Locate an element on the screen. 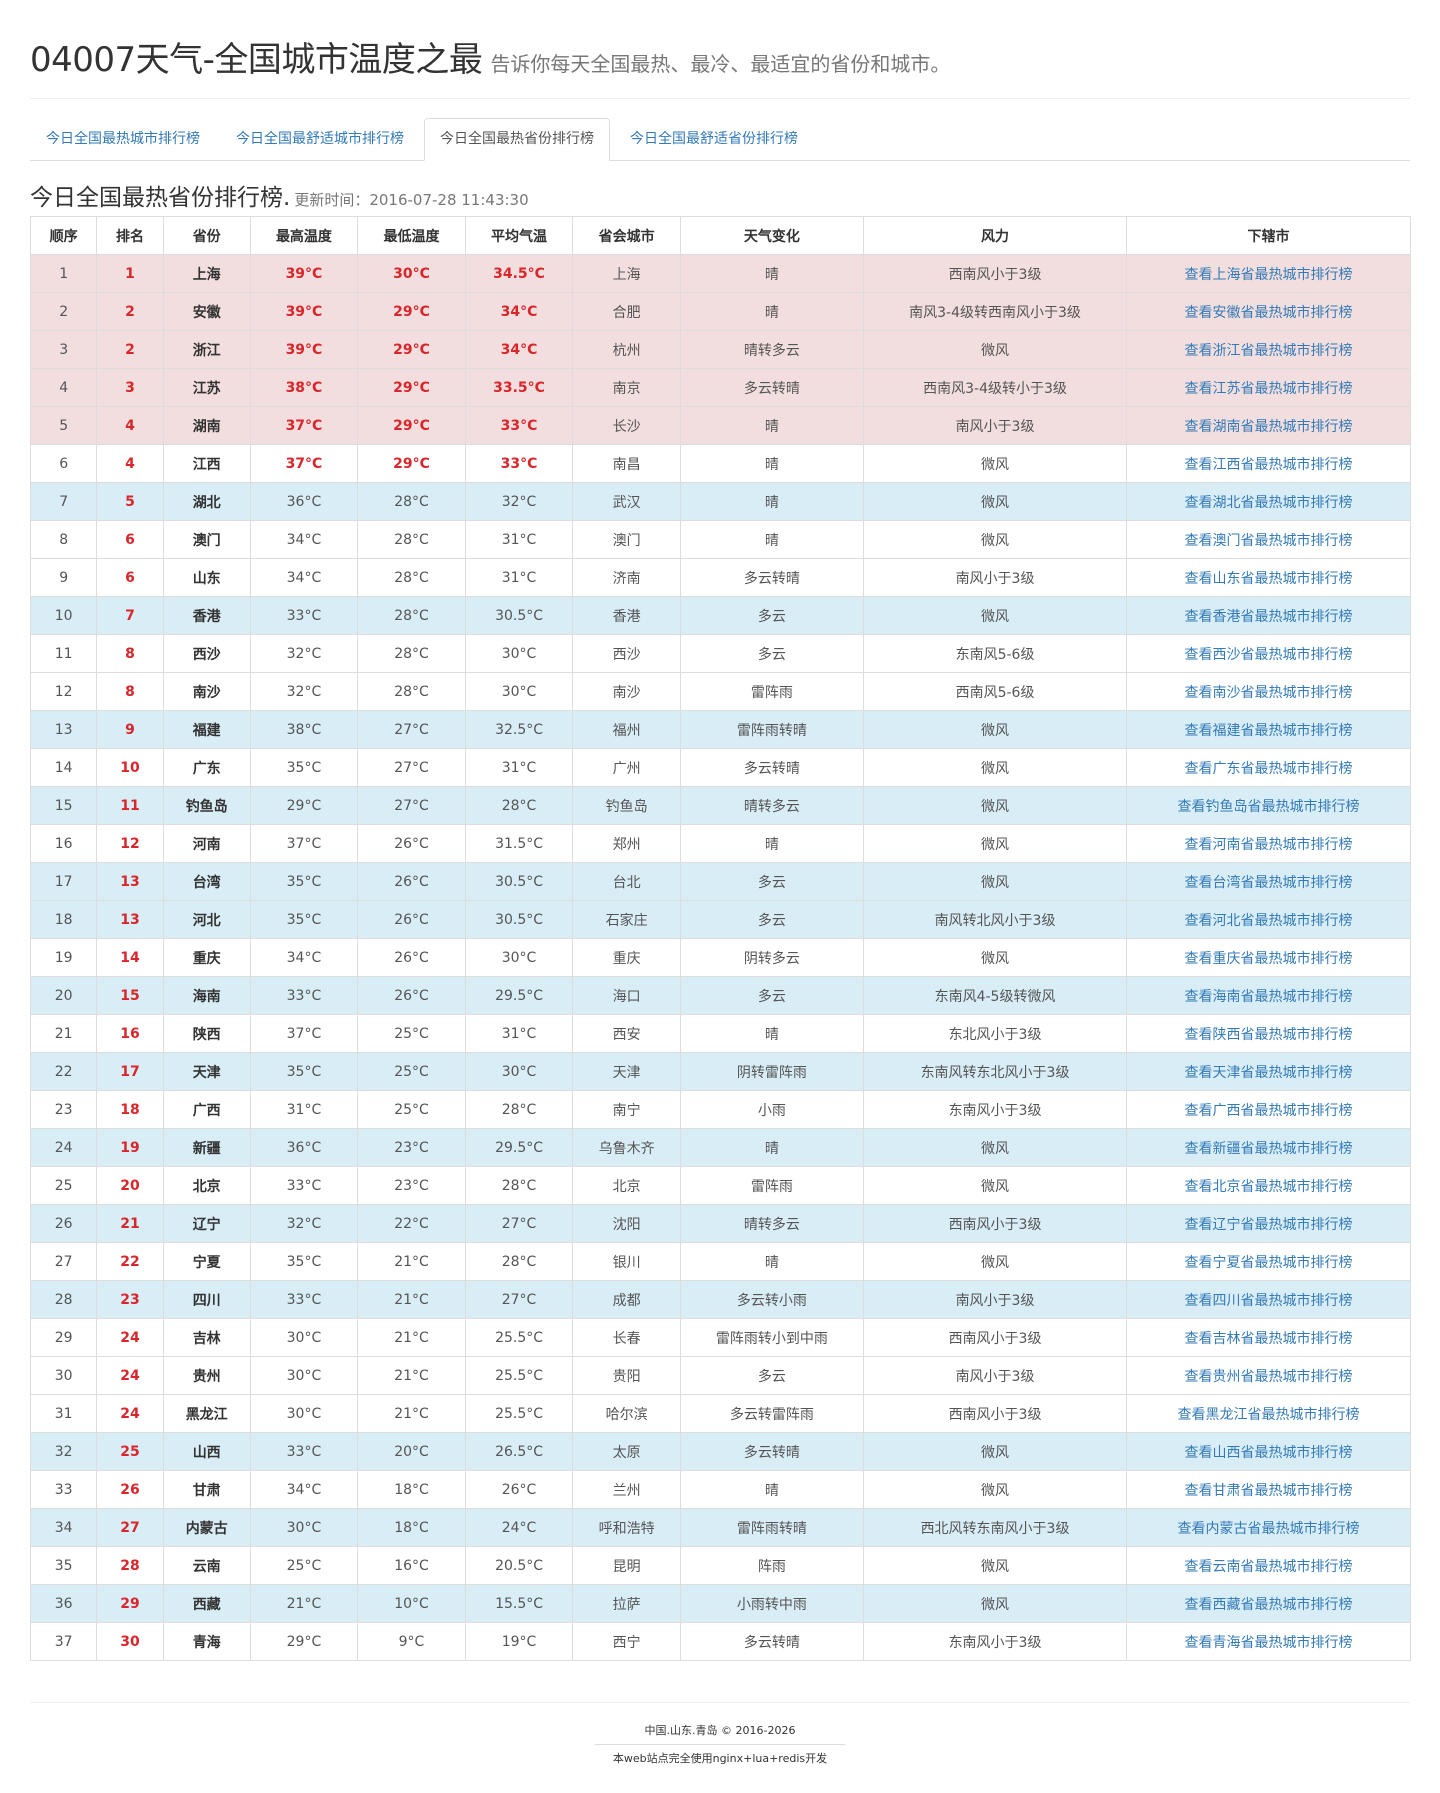  cell-avg-temp: 24°C is located at coordinates (519, 1527).